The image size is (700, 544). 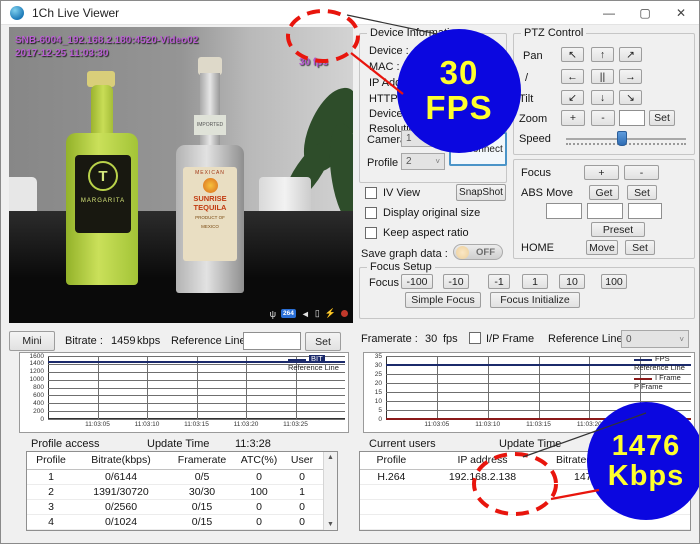 What do you see at coordinates (423, 161) in the screenshot?
I see `profile-select: 2 ˅` at bounding box center [423, 161].